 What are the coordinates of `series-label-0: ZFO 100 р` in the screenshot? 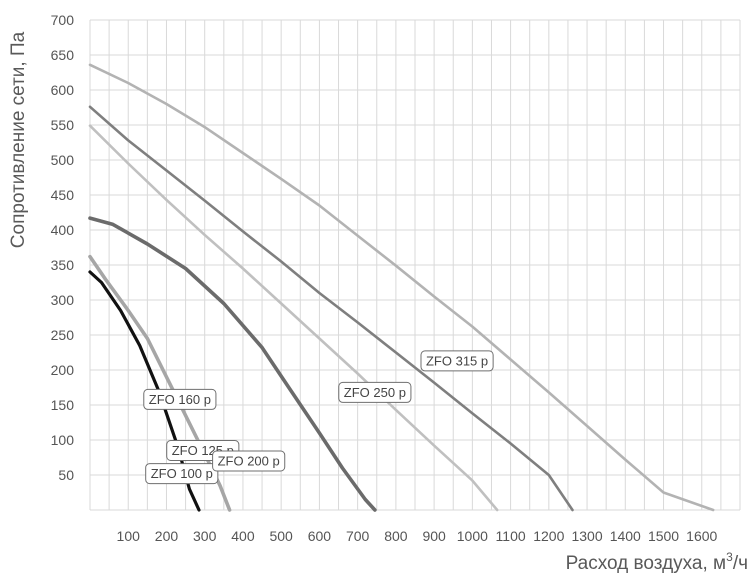 It's located at (182, 474).